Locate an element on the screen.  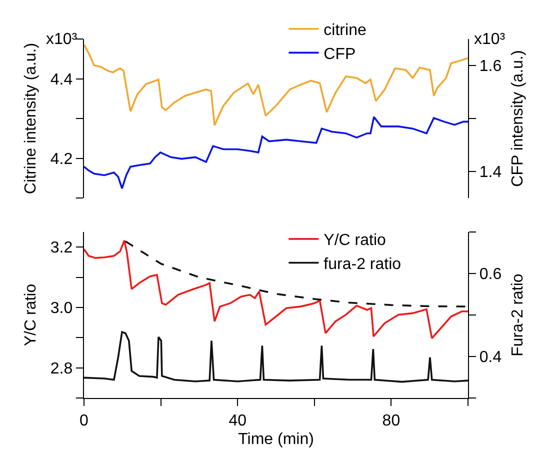
y2-axis-title: CFP intensity (a.u.) is located at coordinates (517, 118).